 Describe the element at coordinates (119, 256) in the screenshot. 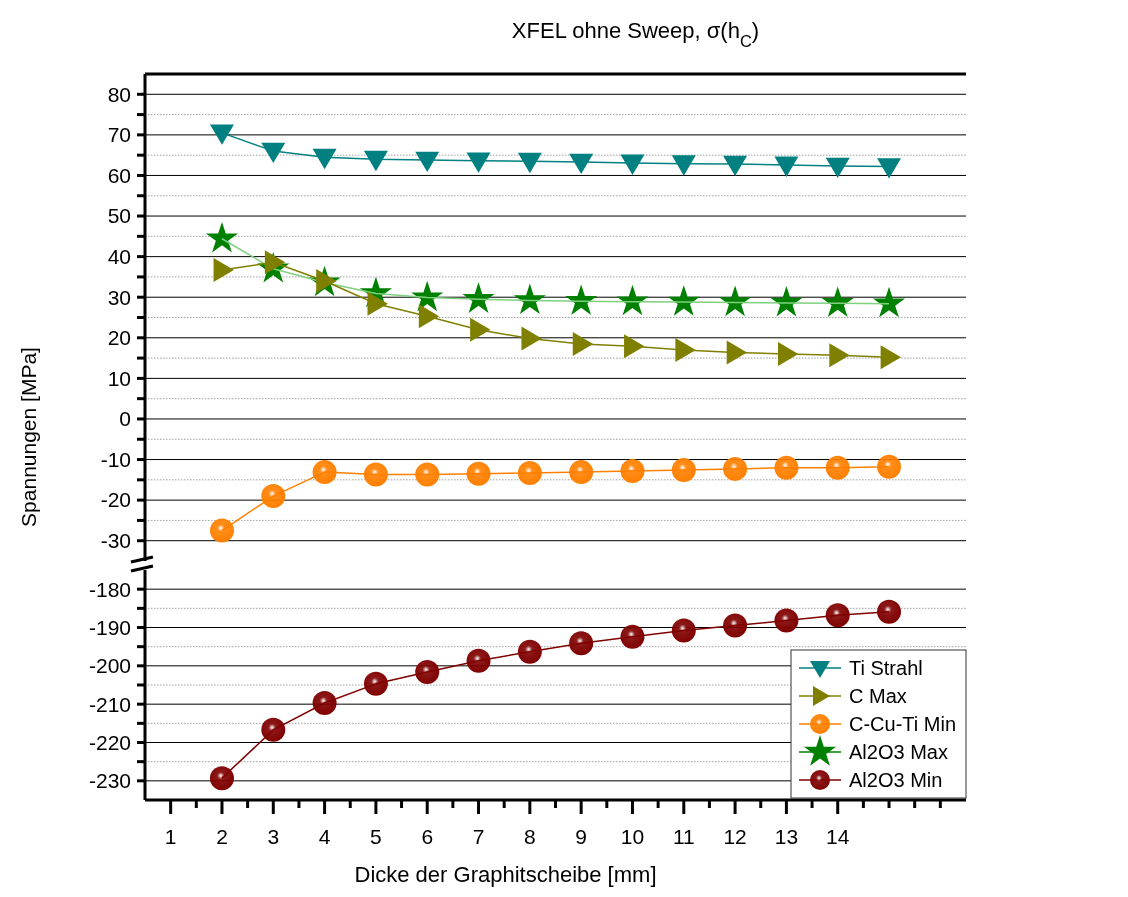

I see `y-tick-label: 40` at that location.